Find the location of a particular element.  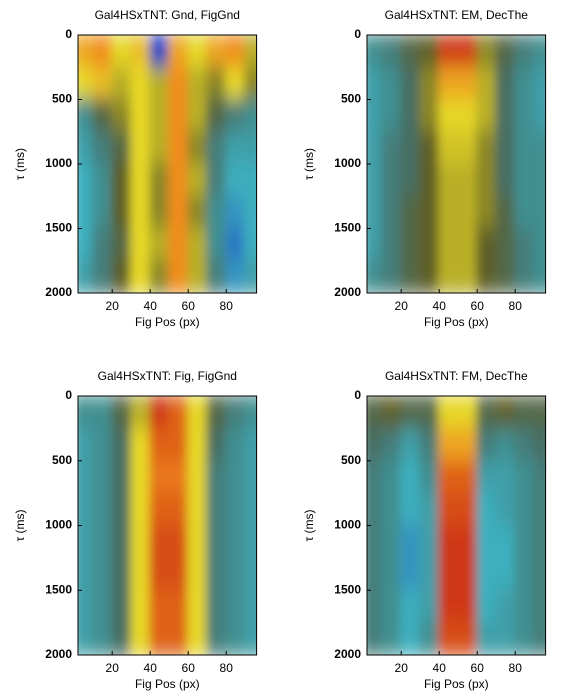

x-tick-label: 20 is located at coordinates (113, 306).